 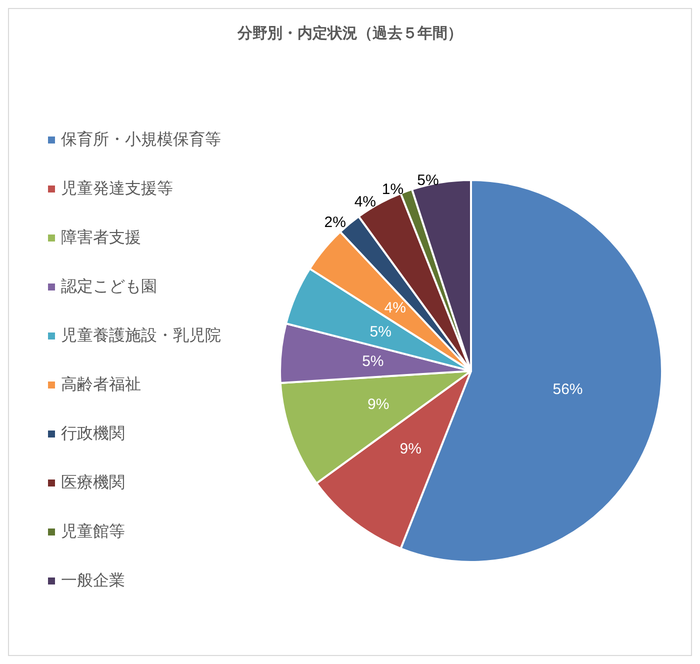 What do you see at coordinates (93, 483) in the screenshot?
I see `legend-label: 医療機関` at bounding box center [93, 483].